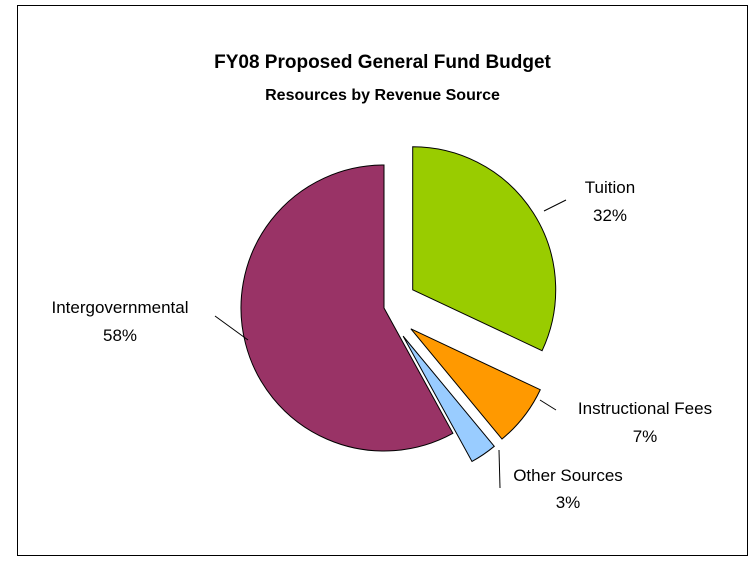 The width and height of the screenshot is (755, 562). I want to click on pie-slice-instructional-fees, so click(475, 384).